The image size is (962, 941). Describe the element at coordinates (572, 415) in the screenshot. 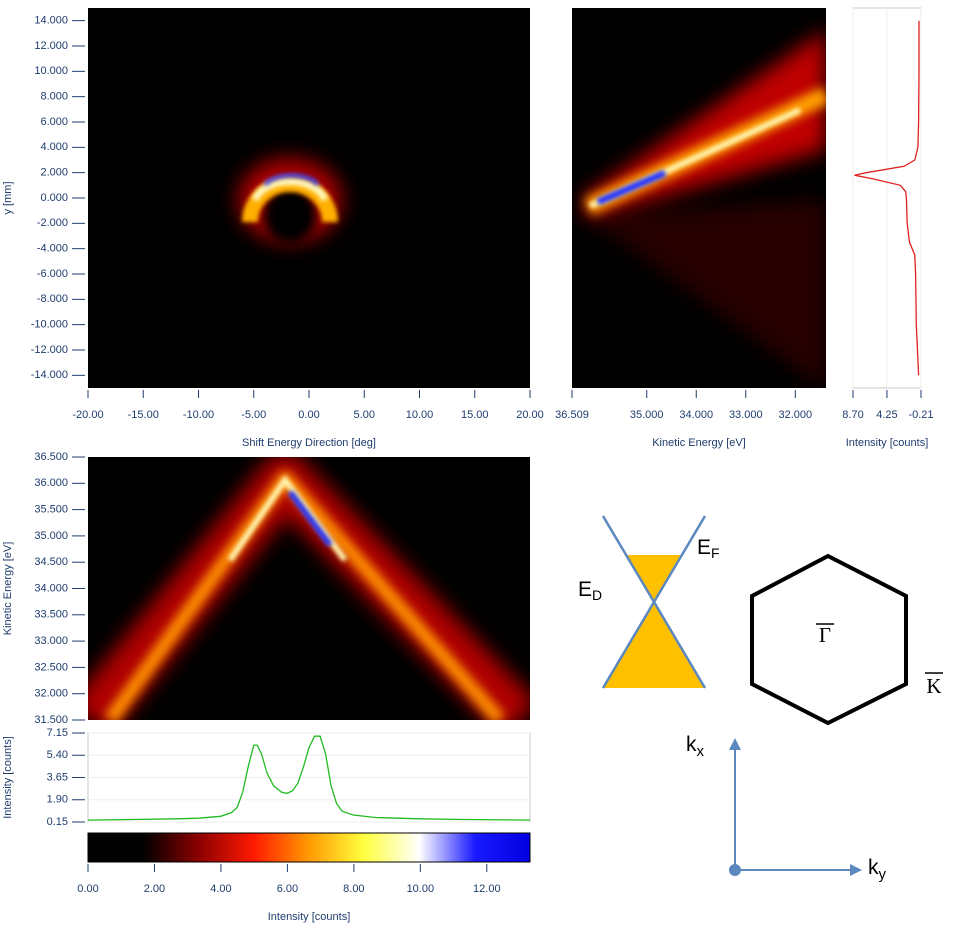

I see `x-tick-label: 36.509` at that location.